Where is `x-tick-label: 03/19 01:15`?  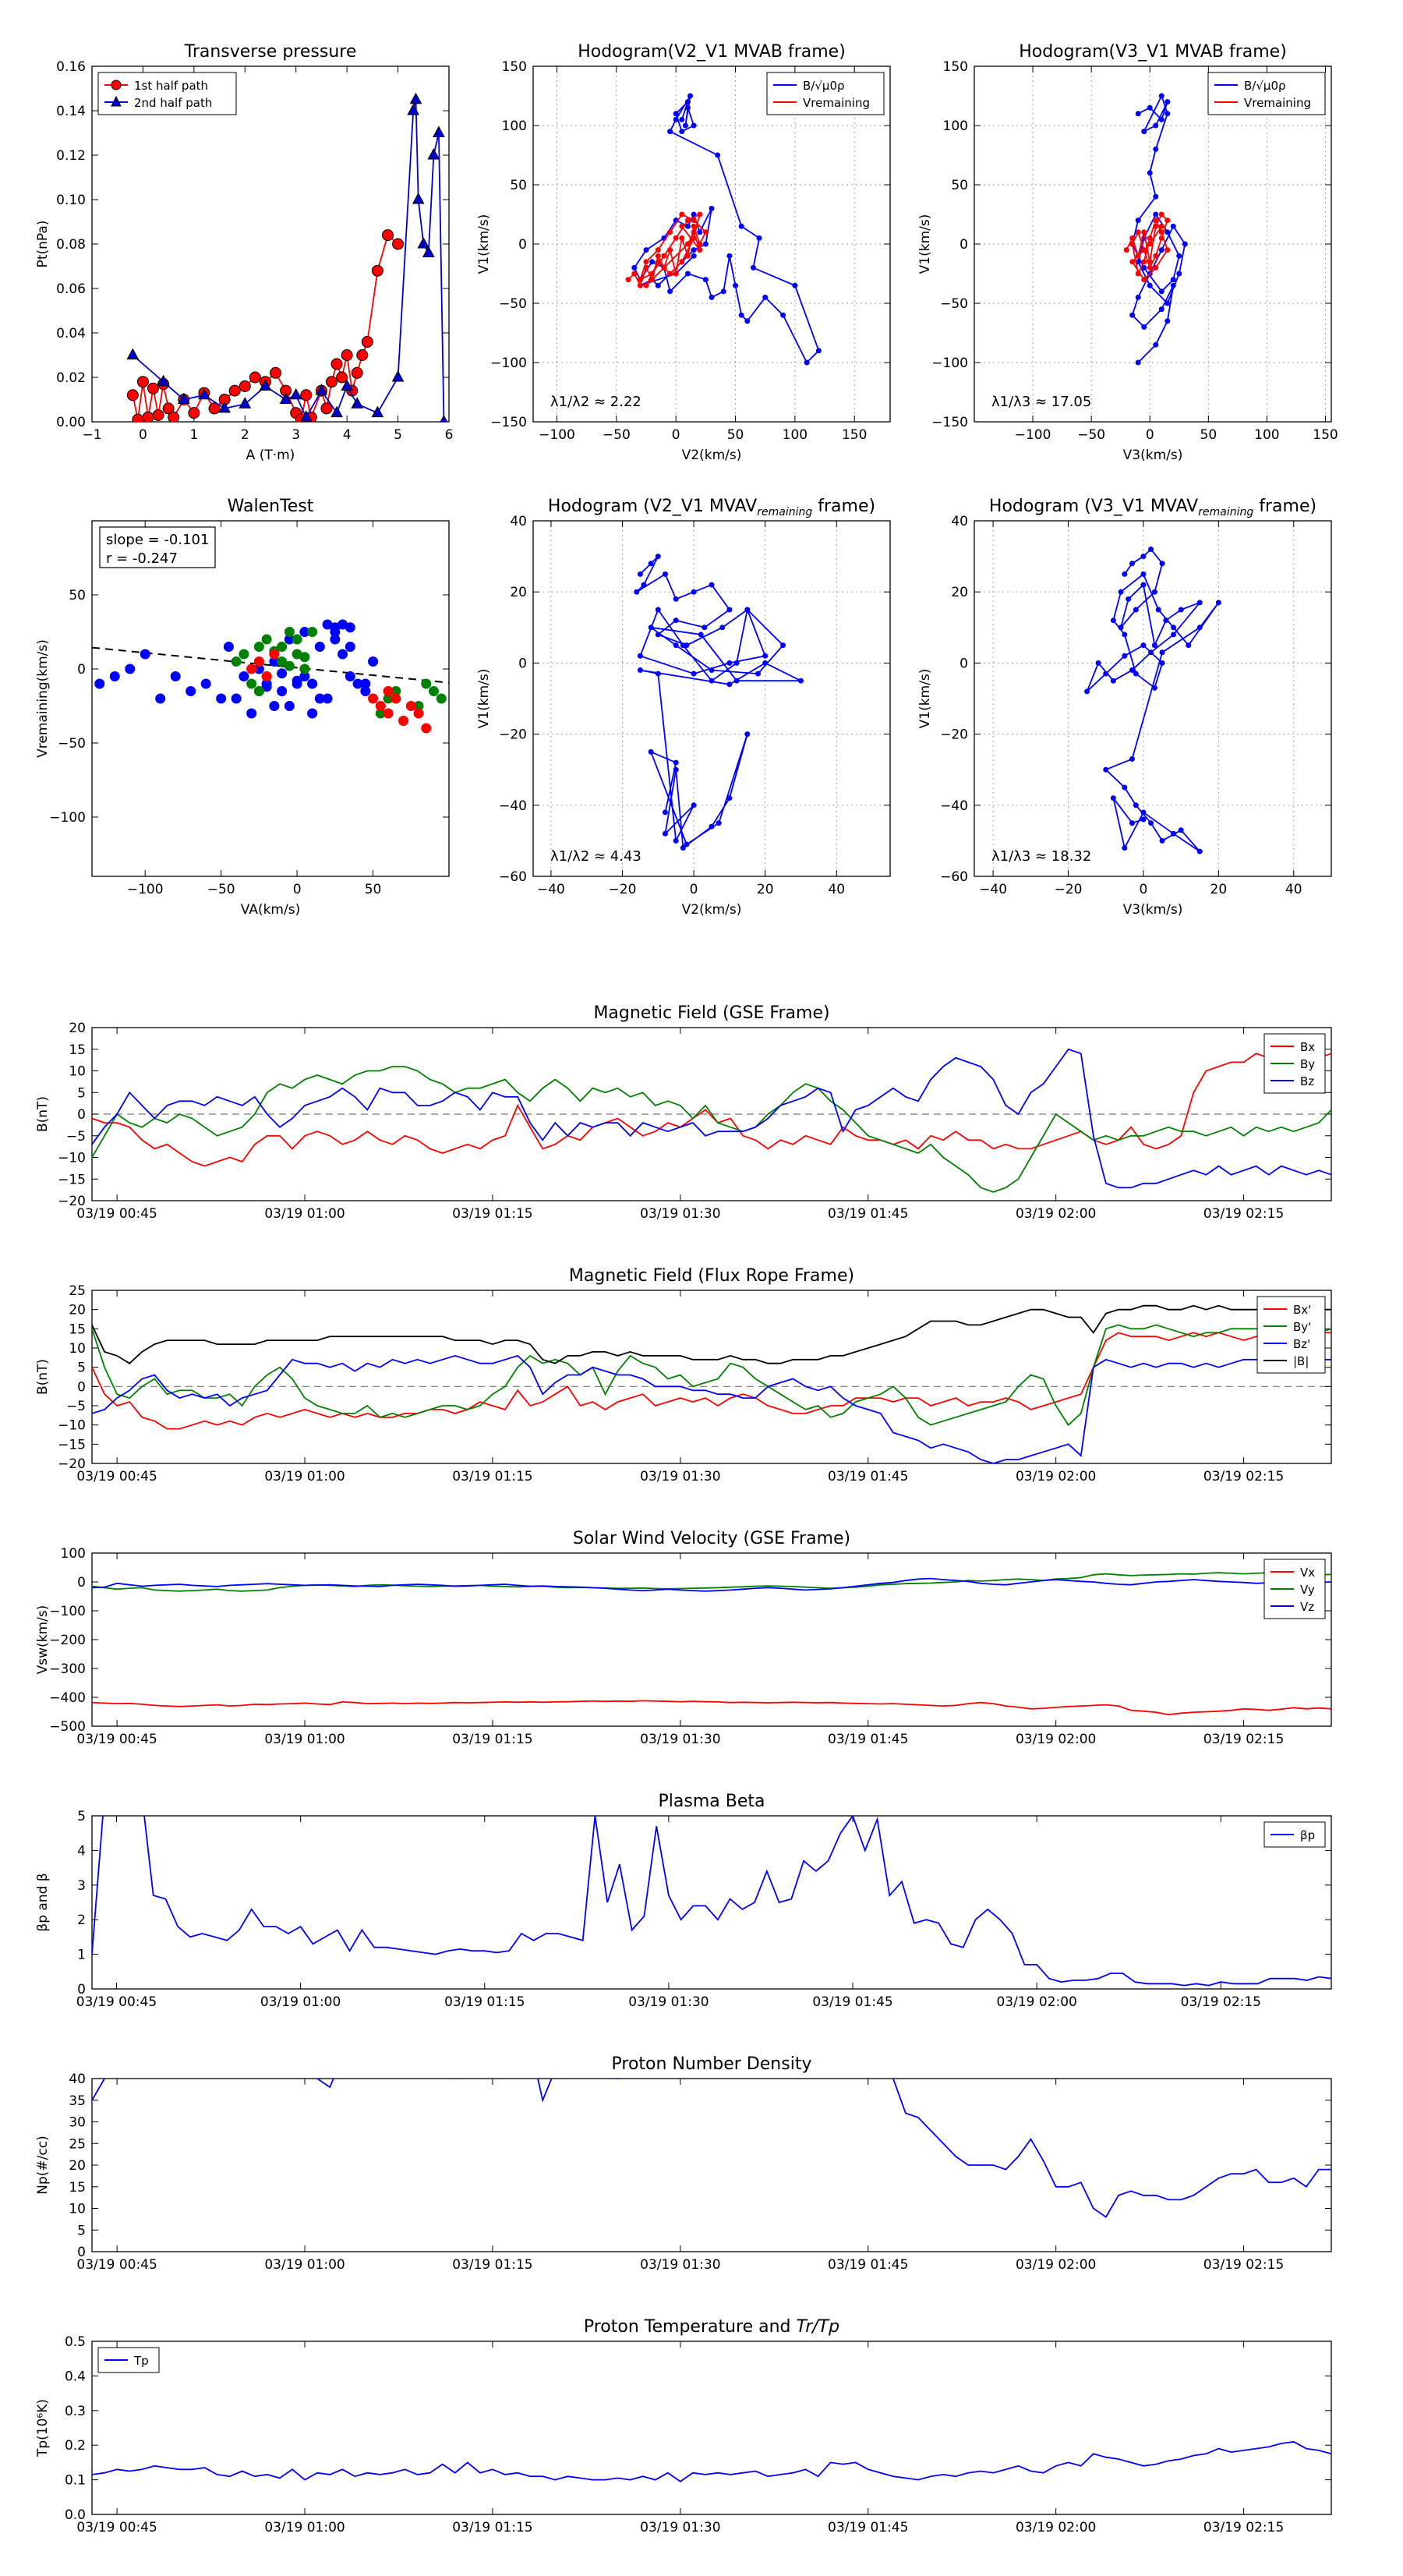 x-tick-label: 03/19 01:15 is located at coordinates (492, 2265).